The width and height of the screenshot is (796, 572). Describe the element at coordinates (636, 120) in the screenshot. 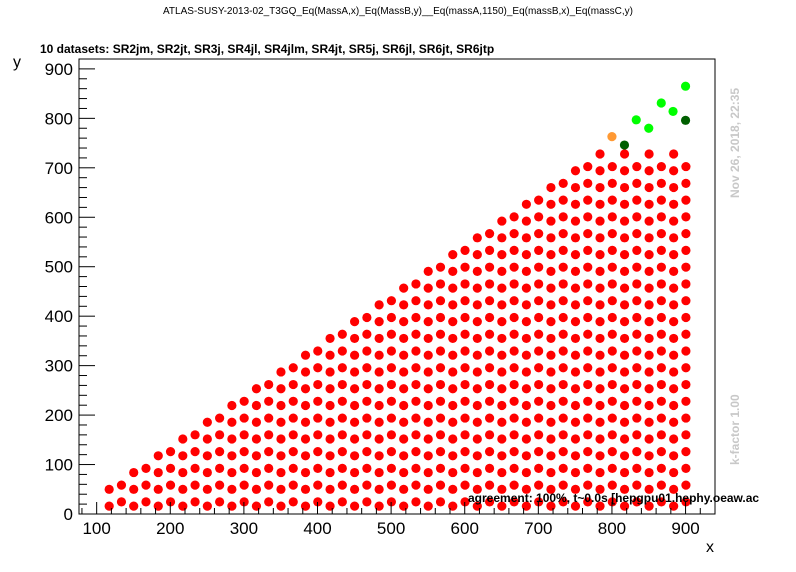

I see `allowed-point` at that location.